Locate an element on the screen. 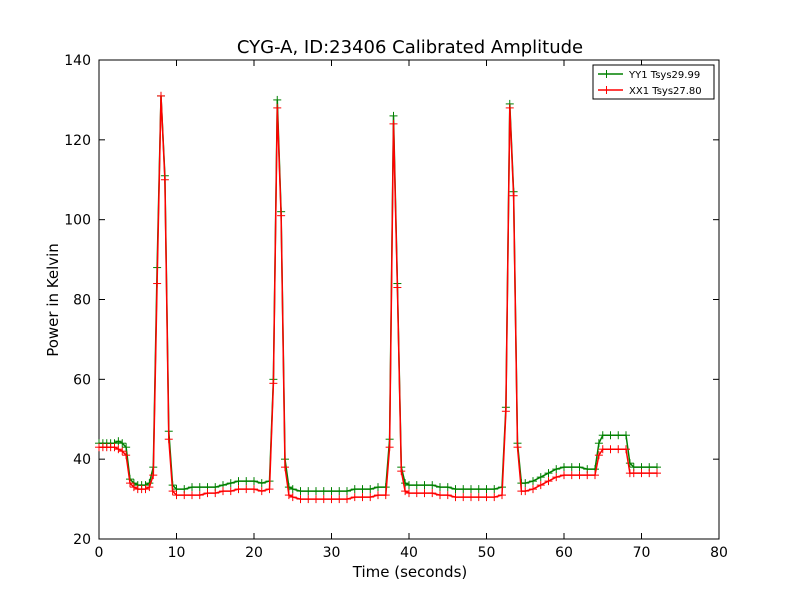 The height and width of the screenshot is (600, 800). y-tick-label: 80 is located at coordinates (82, 301).